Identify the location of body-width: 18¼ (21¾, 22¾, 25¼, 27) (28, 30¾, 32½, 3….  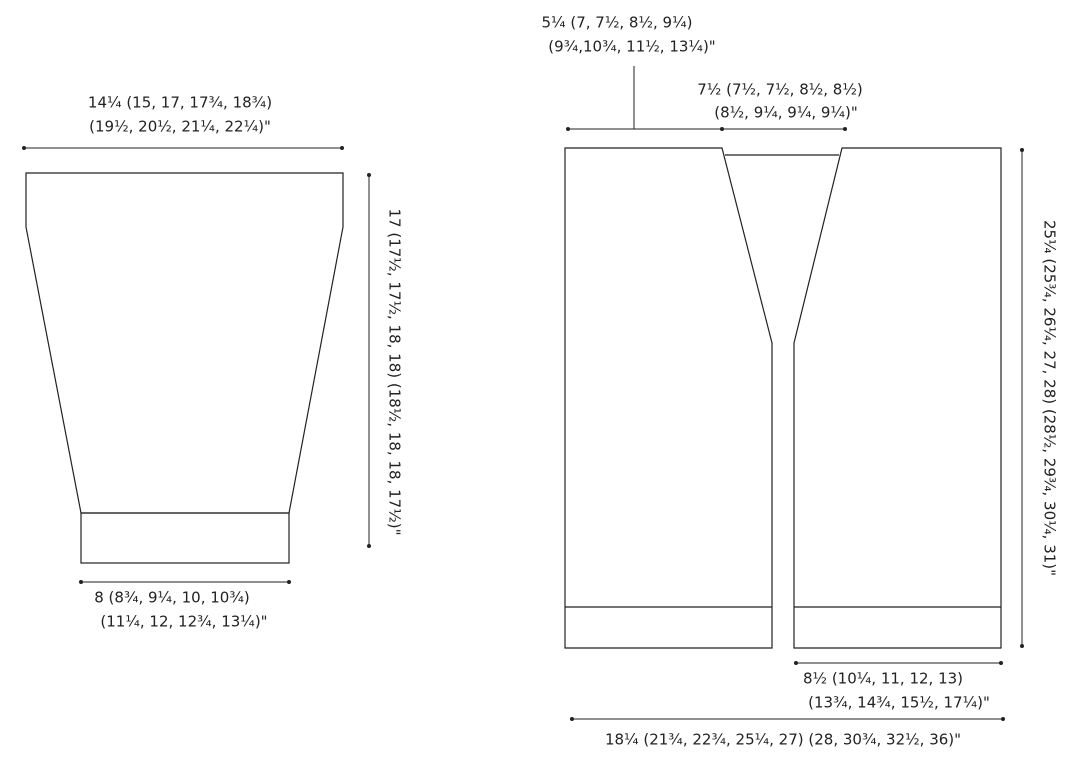
(783, 740).